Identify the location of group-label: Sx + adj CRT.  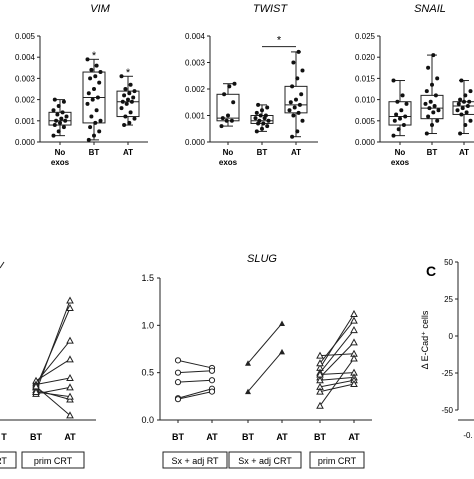
(265, 461).